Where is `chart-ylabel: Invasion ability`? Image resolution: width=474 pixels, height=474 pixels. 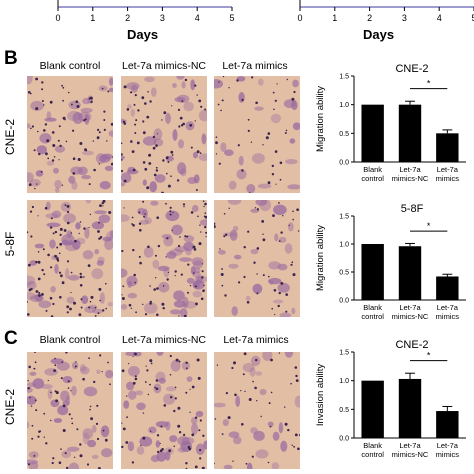 chart-ylabel: Invasion ability is located at coordinates (320, 395).